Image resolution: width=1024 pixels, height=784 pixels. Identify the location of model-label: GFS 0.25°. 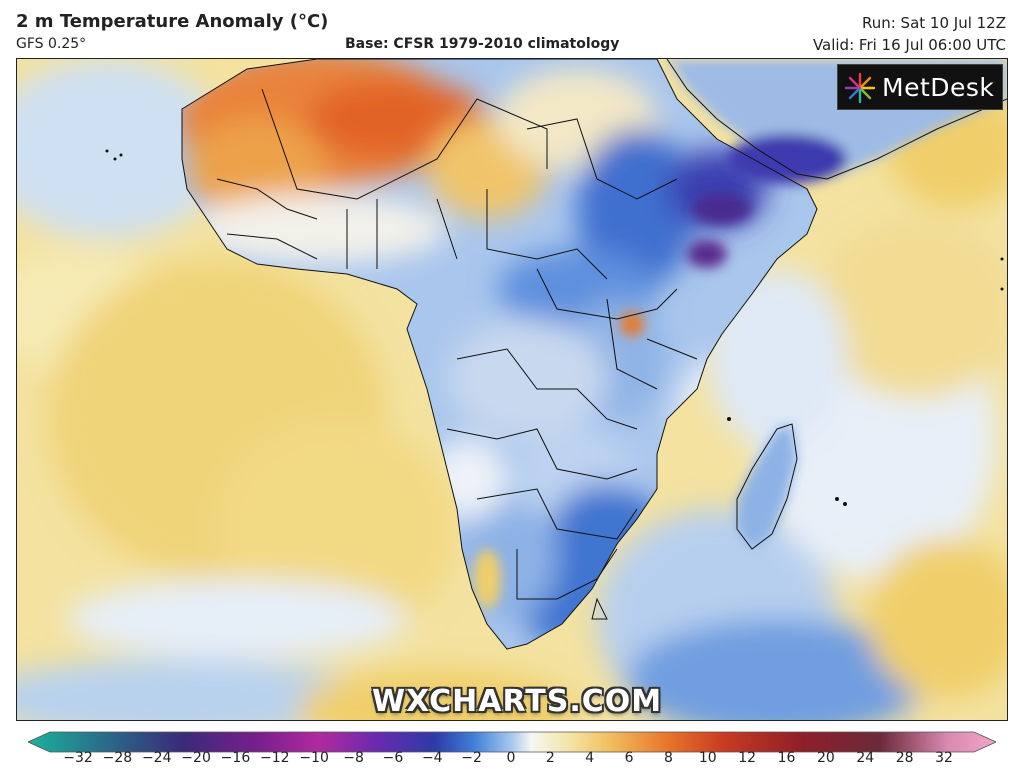
(51, 44).